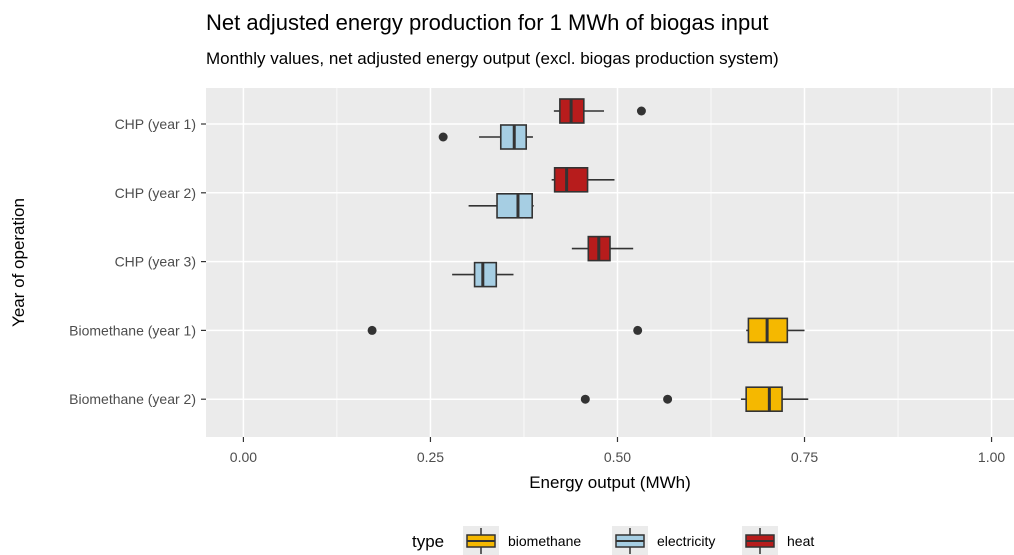 The height and width of the screenshot is (555, 1014). I want to click on legend-key-biomethane, so click(481, 540).